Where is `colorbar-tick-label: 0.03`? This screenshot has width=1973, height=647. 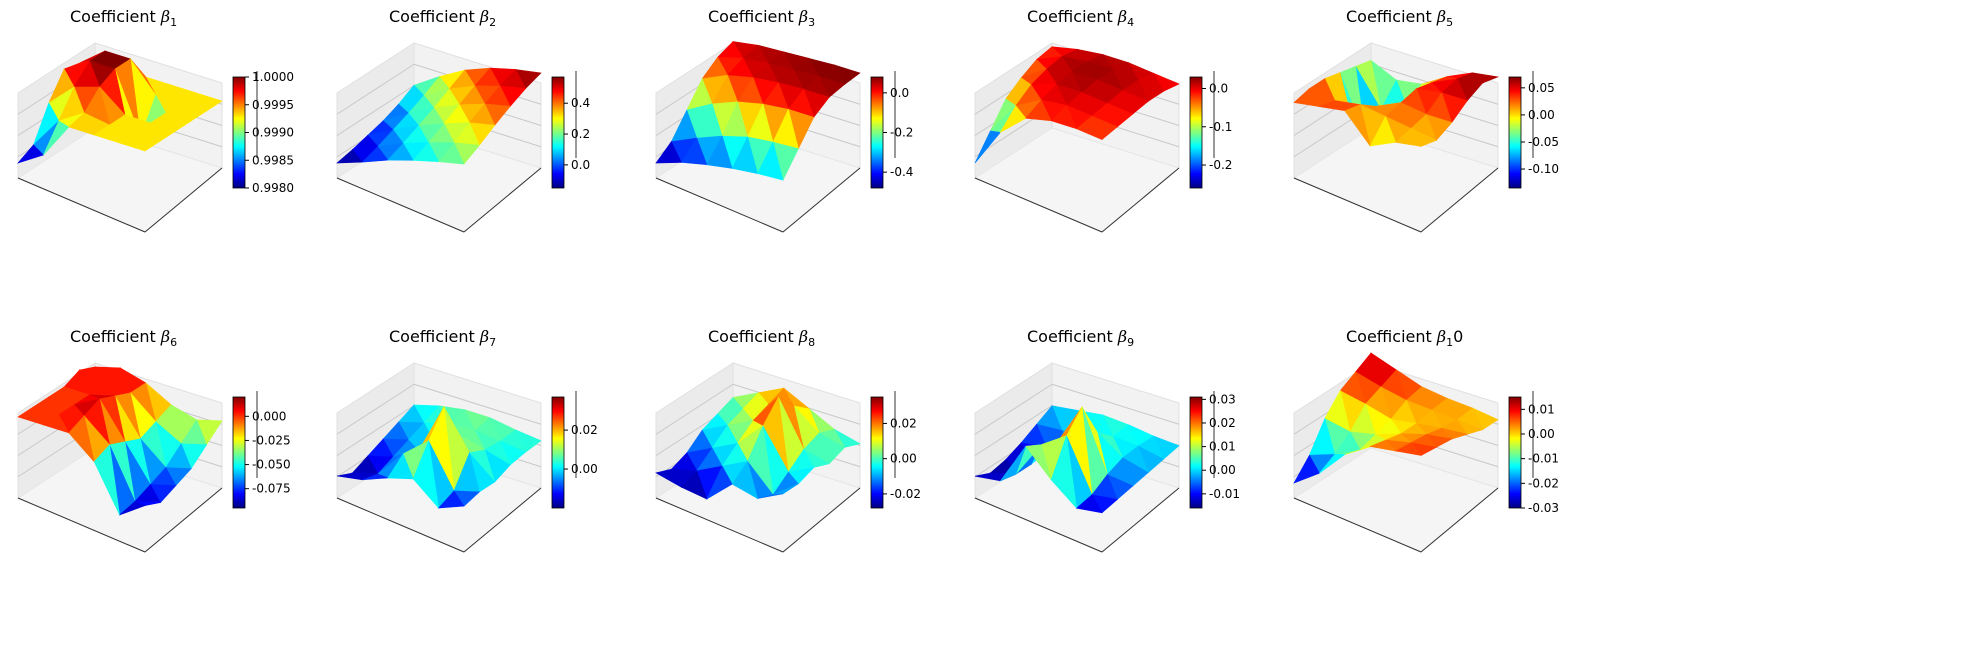 colorbar-tick-label: 0.03 is located at coordinates (1222, 399).